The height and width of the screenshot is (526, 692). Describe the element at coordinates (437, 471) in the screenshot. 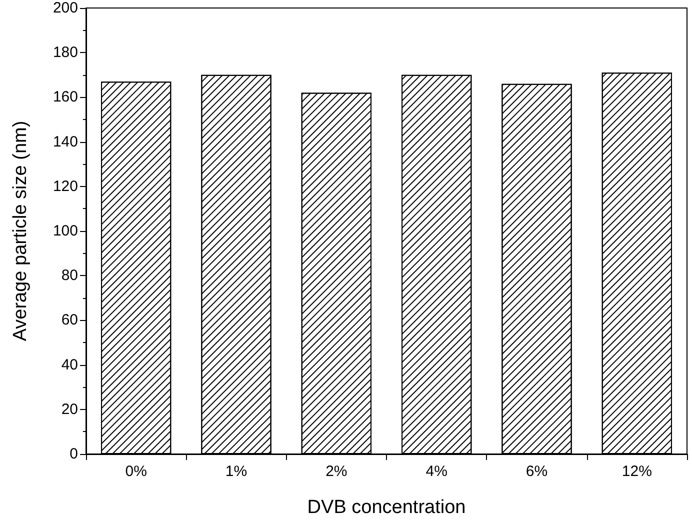

I see `x-tick-label: 4%` at that location.